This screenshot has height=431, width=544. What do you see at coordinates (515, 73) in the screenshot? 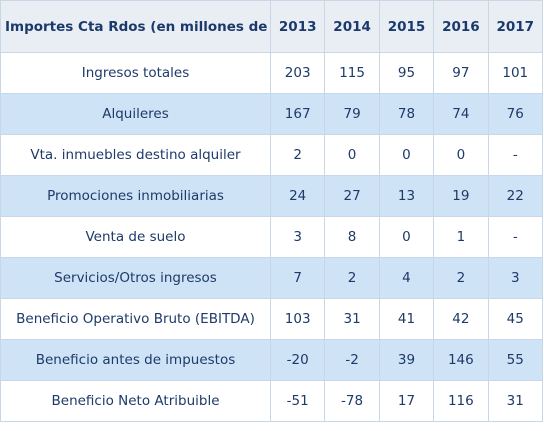
I see `cell-value: 101` at bounding box center [515, 73].